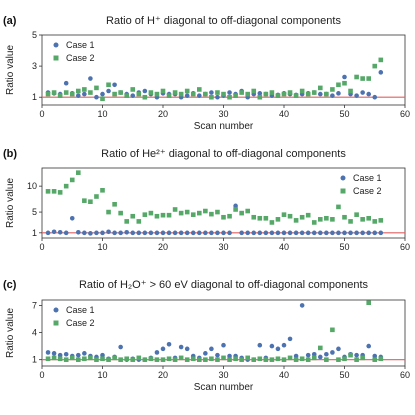 The image size is (415, 415). I want to click on y-axis-label: Ratio value, so click(10, 333).